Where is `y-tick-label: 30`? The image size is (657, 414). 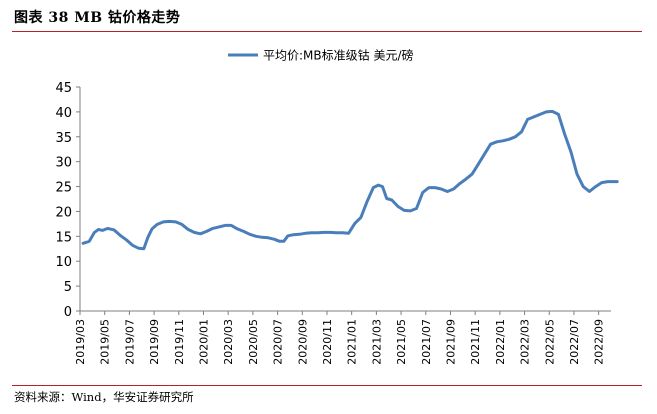 y-tick-label: 30 is located at coordinates (63, 163).